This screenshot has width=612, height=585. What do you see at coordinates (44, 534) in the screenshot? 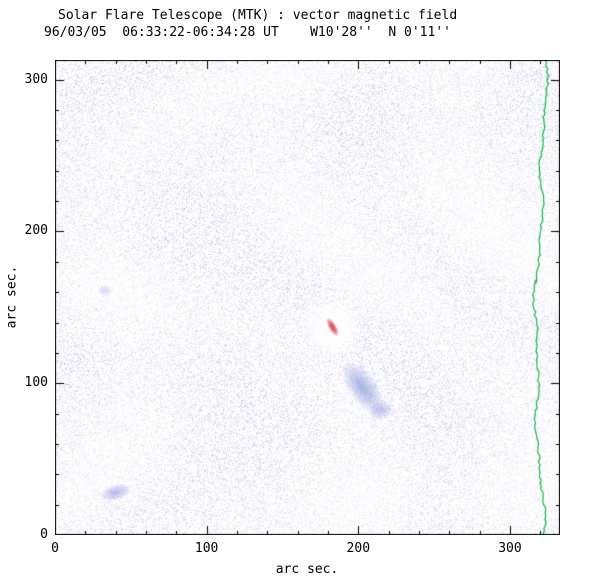
I see `y-tick-label: 0` at bounding box center [44, 534].